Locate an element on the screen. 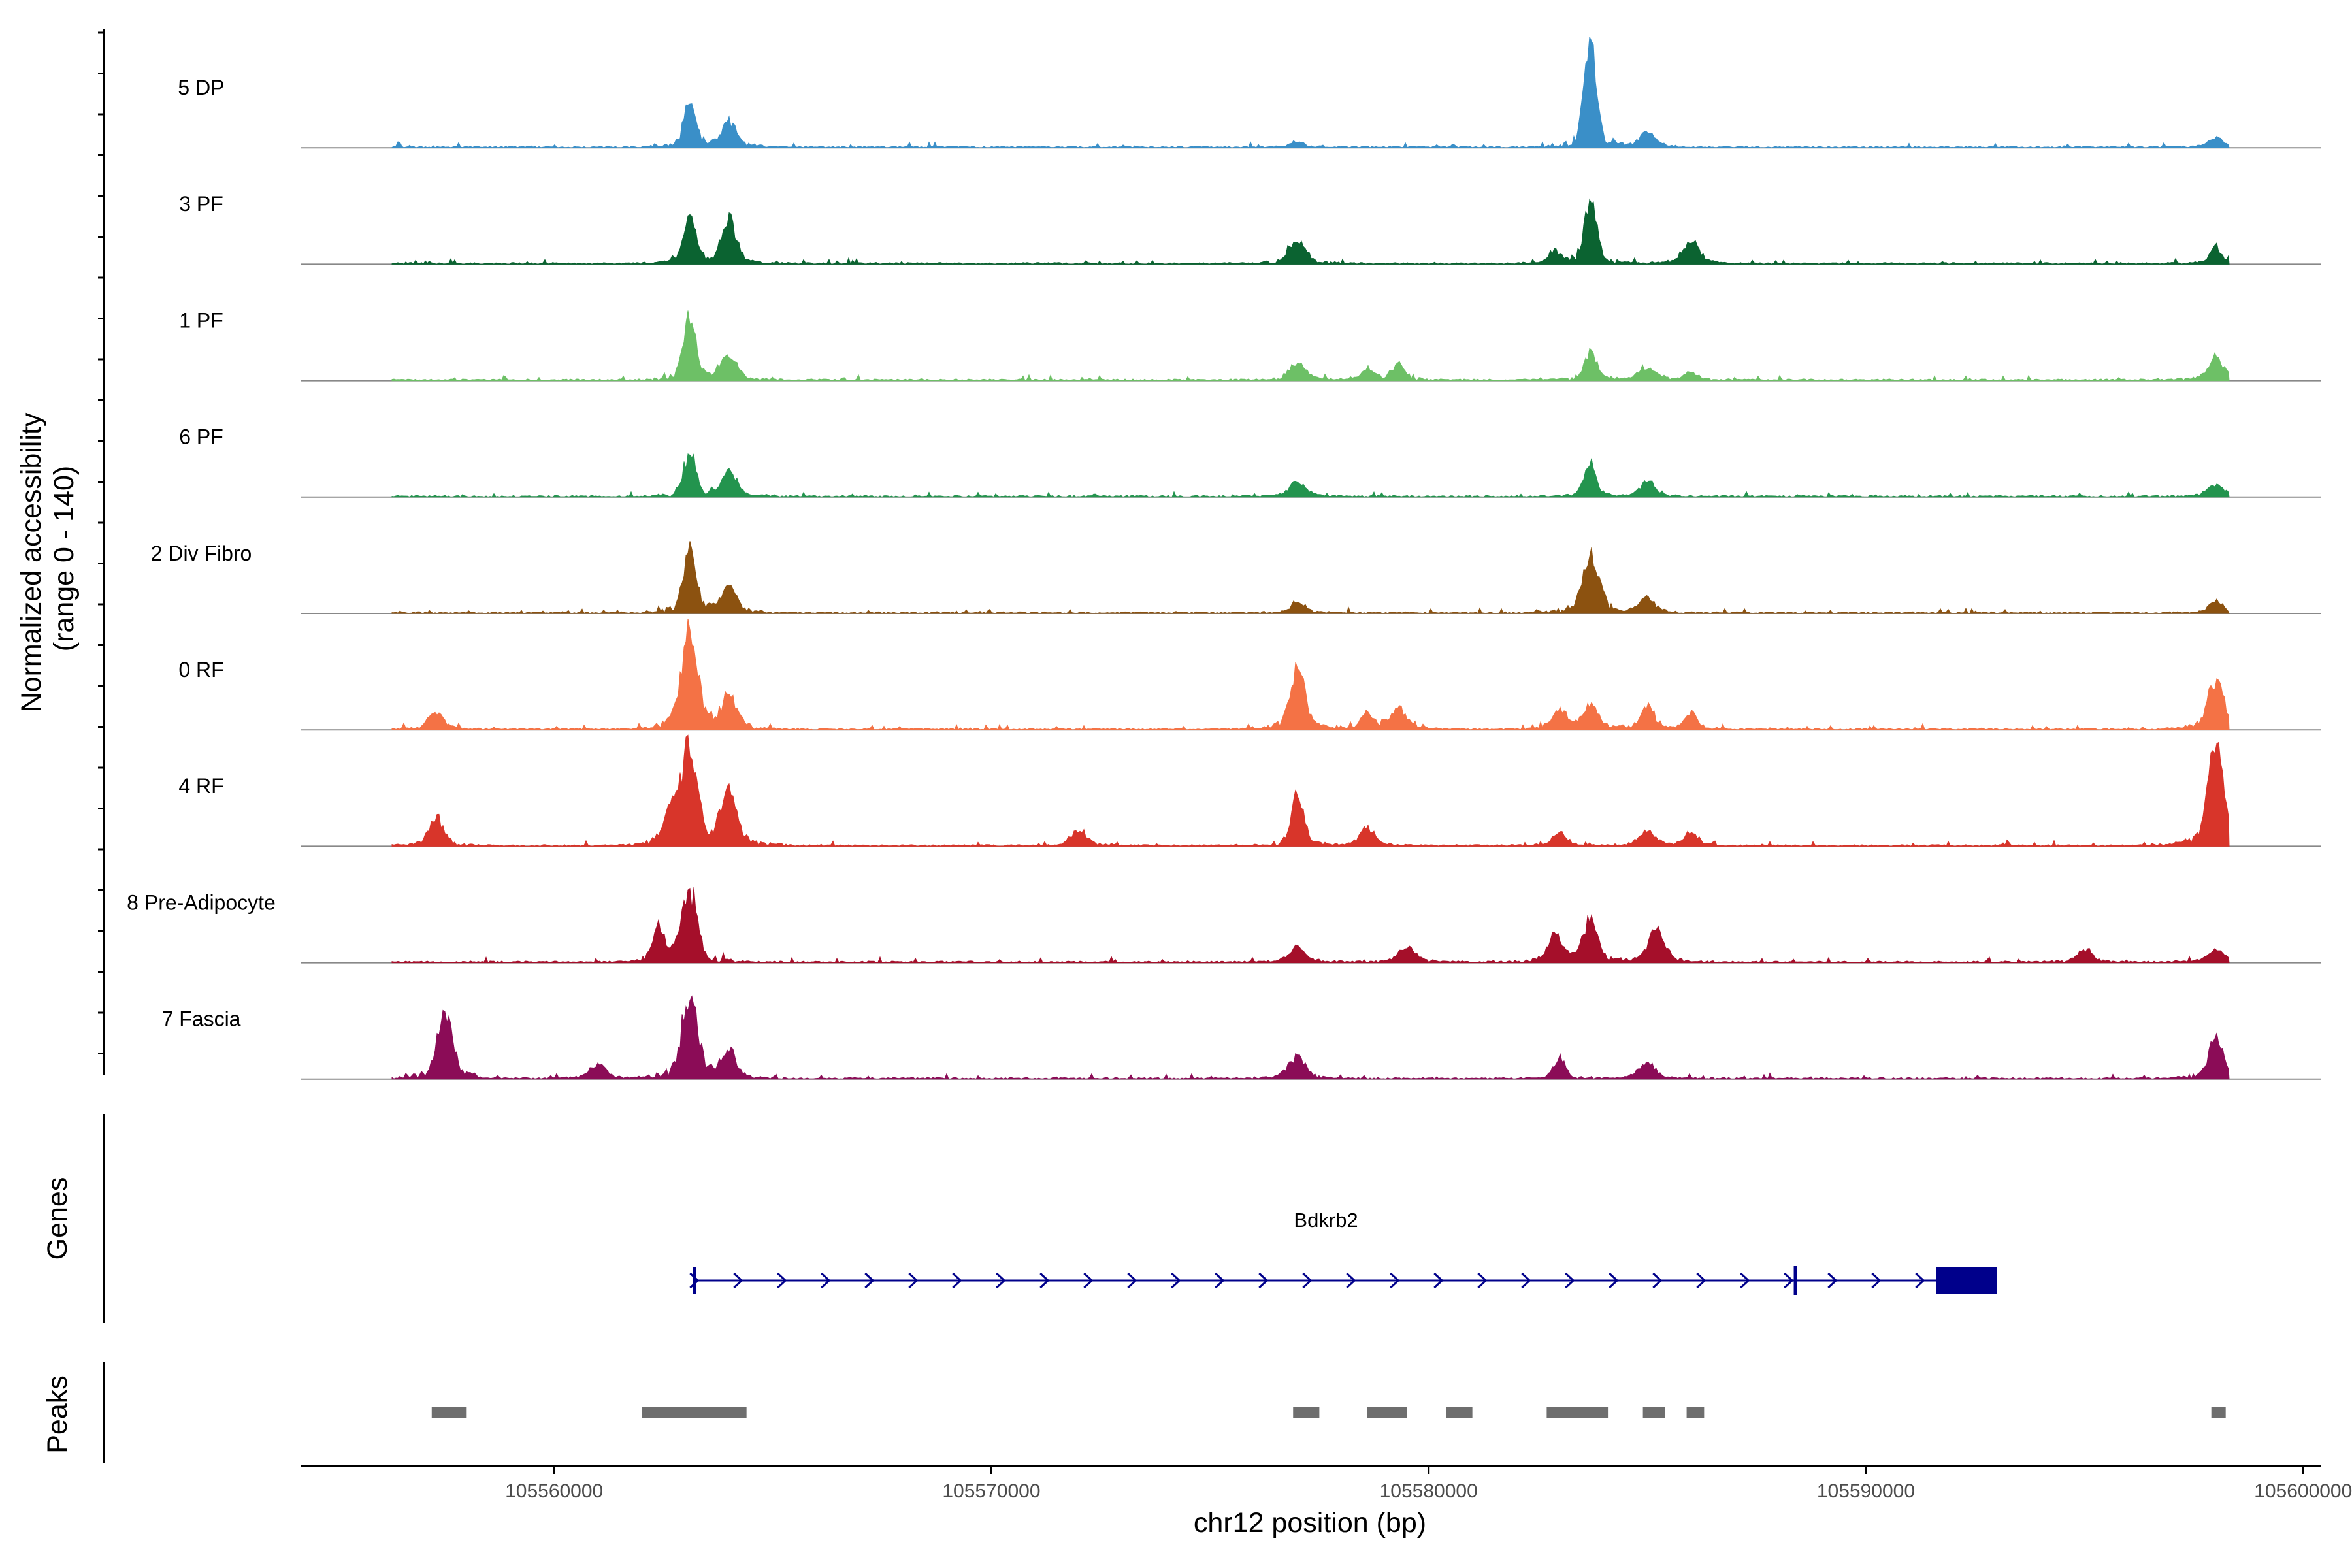  peak-regions is located at coordinates (1328, 1412).